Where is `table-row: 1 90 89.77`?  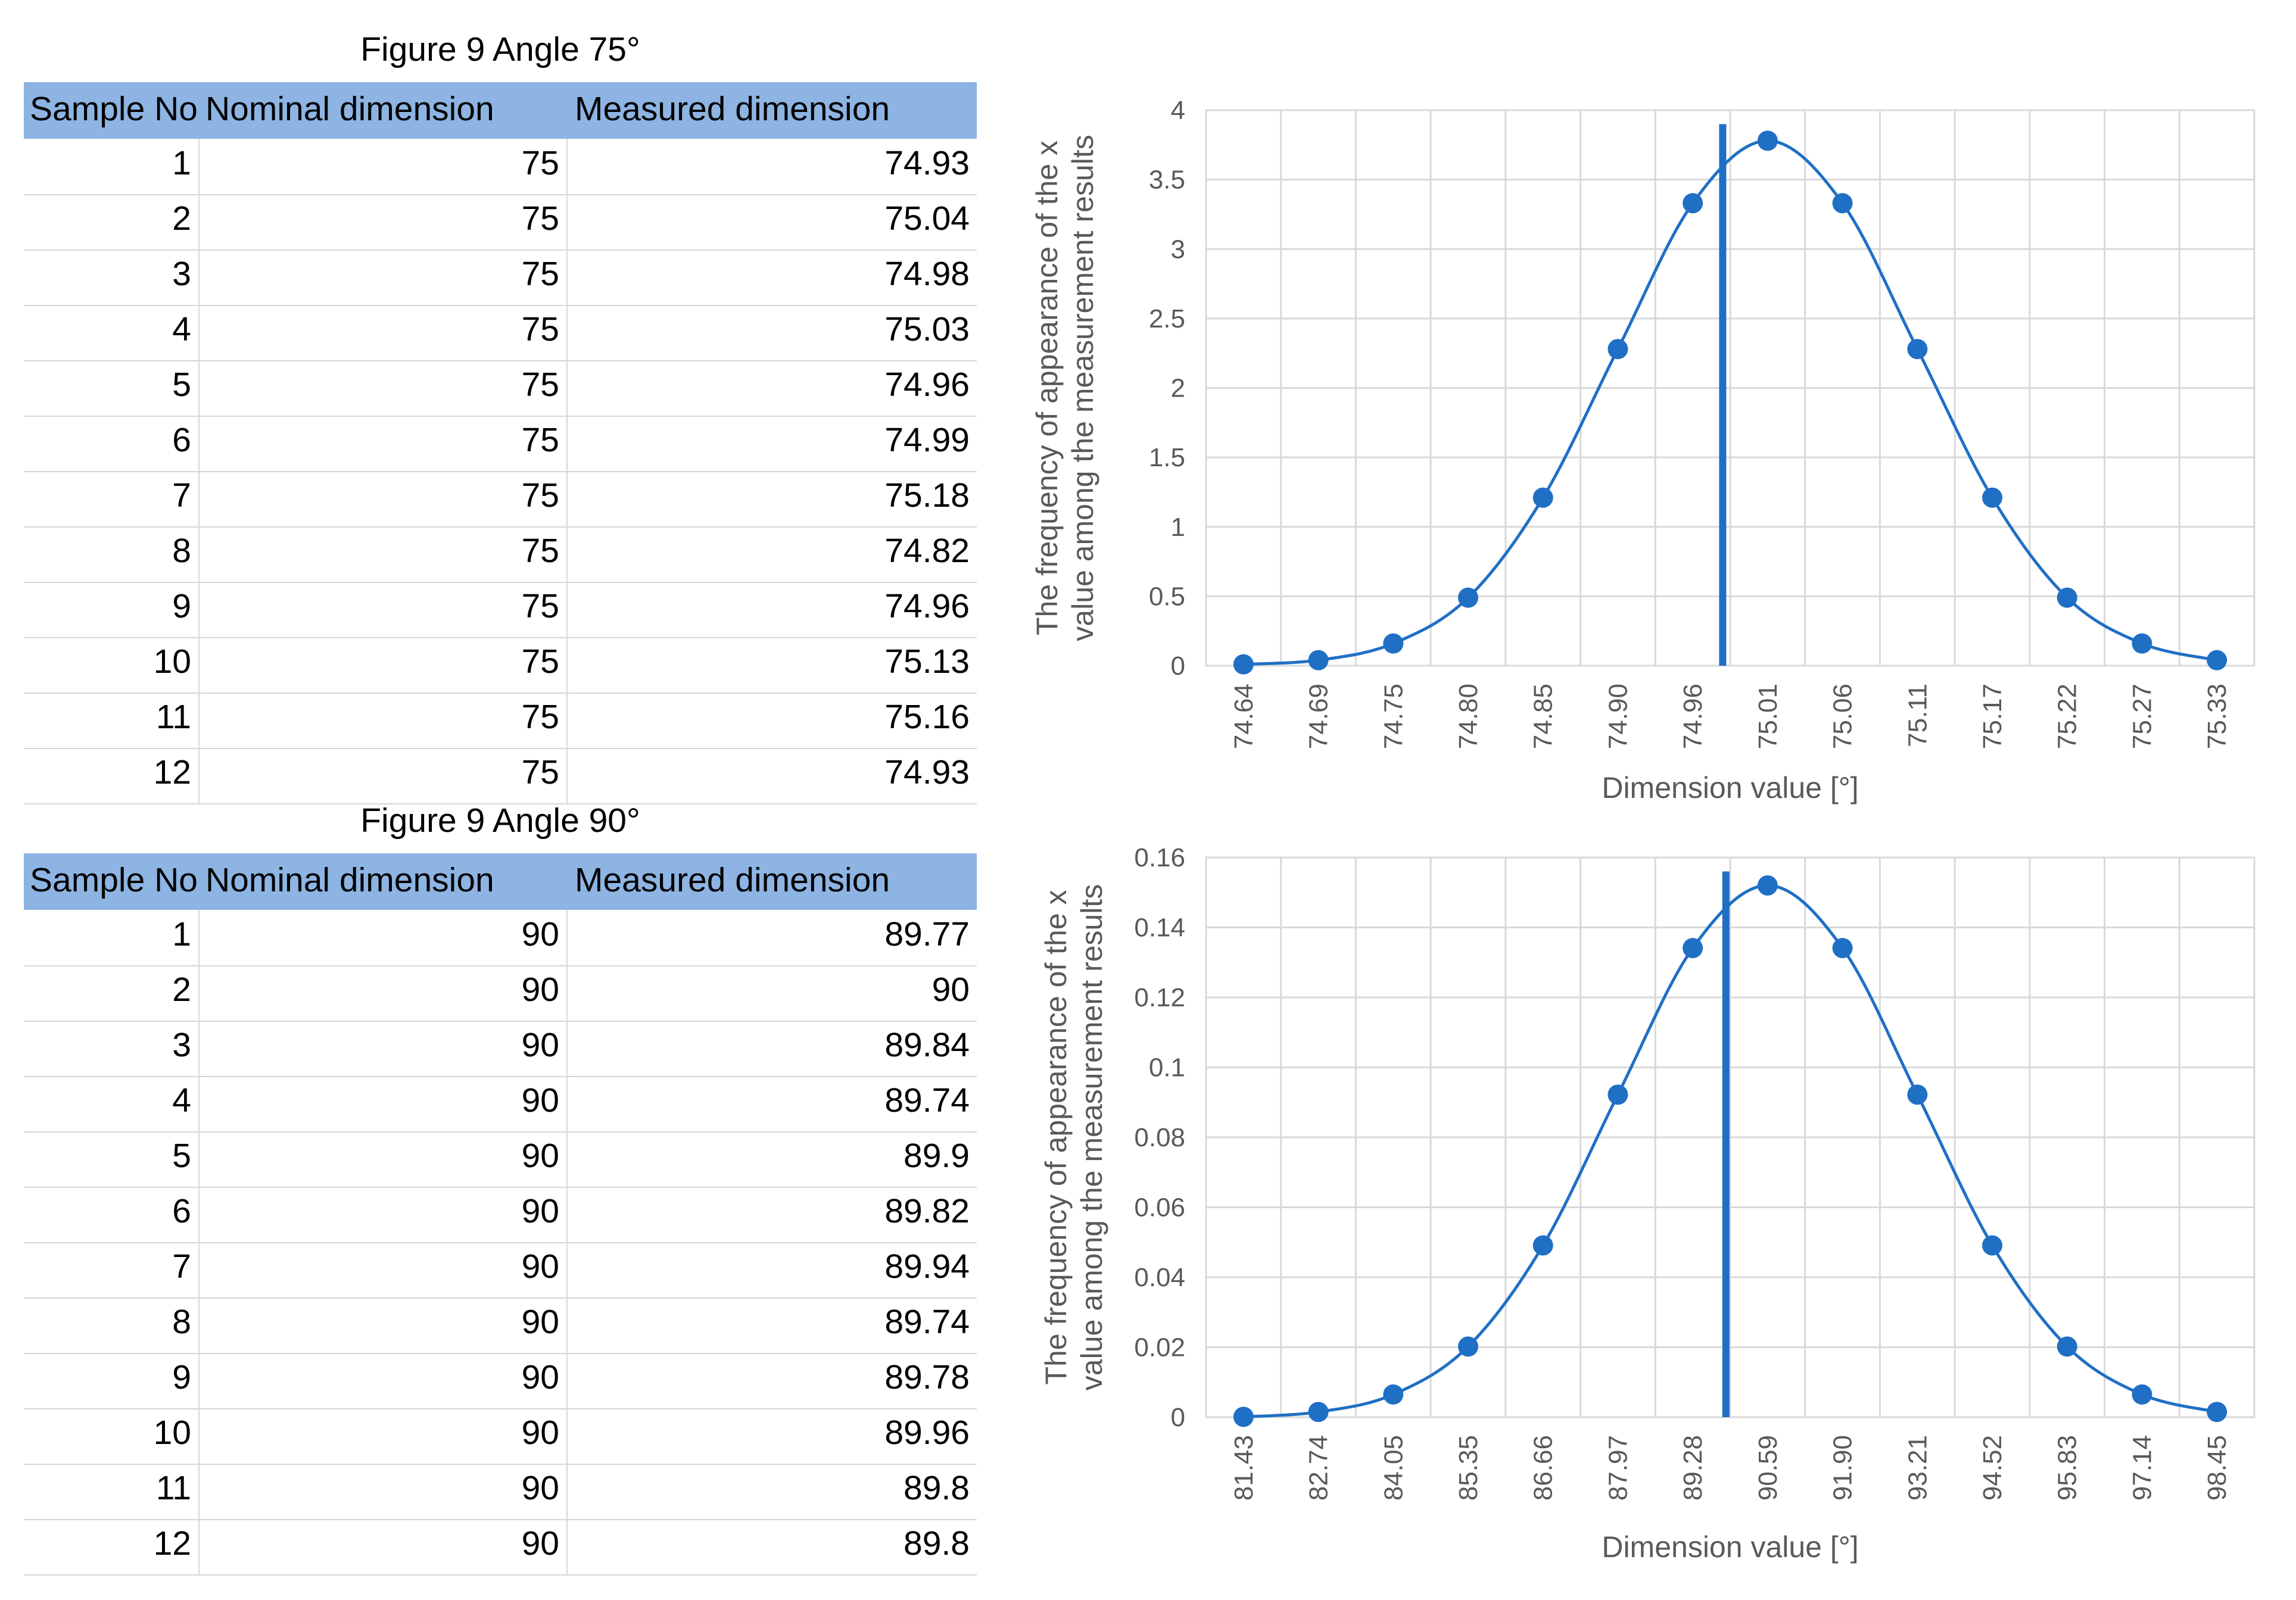
table-row: 1 90 89.77 is located at coordinates (500, 938).